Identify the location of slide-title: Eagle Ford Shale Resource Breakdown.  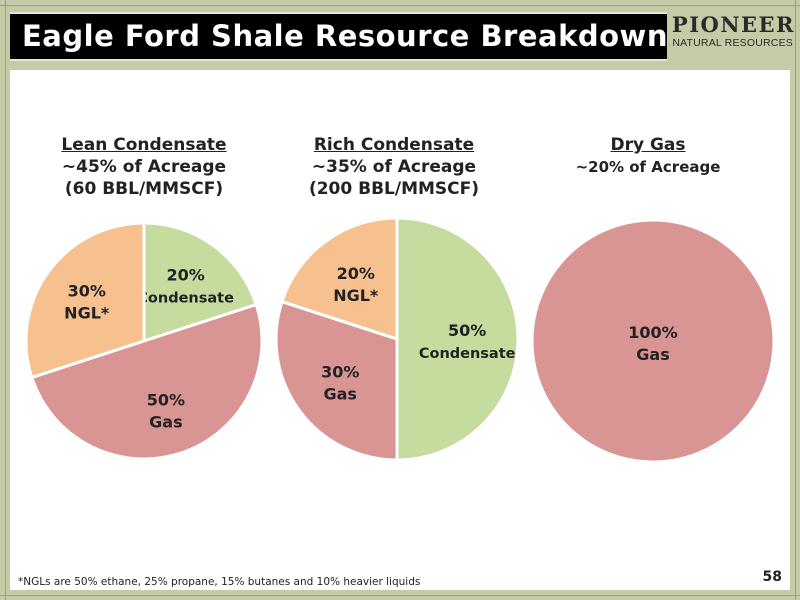
(345, 36).